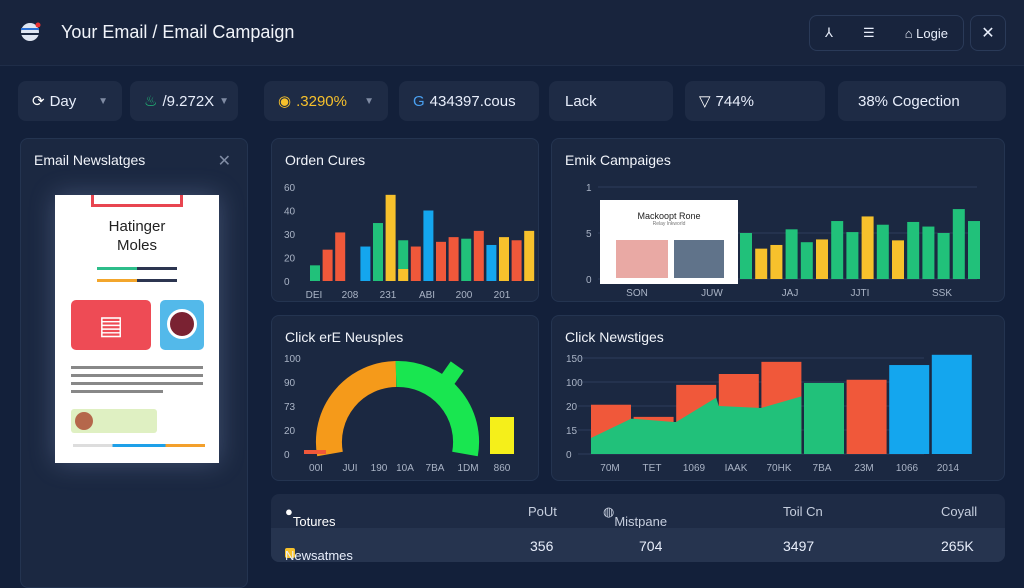  What do you see at coordinates (651, 546) in the screenshot?
I see `cell: 704` at bounding box center [651, 546].